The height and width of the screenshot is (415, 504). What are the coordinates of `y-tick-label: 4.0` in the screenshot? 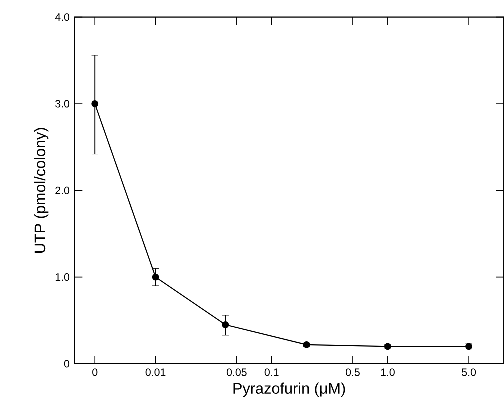 It's located at (62, 18).